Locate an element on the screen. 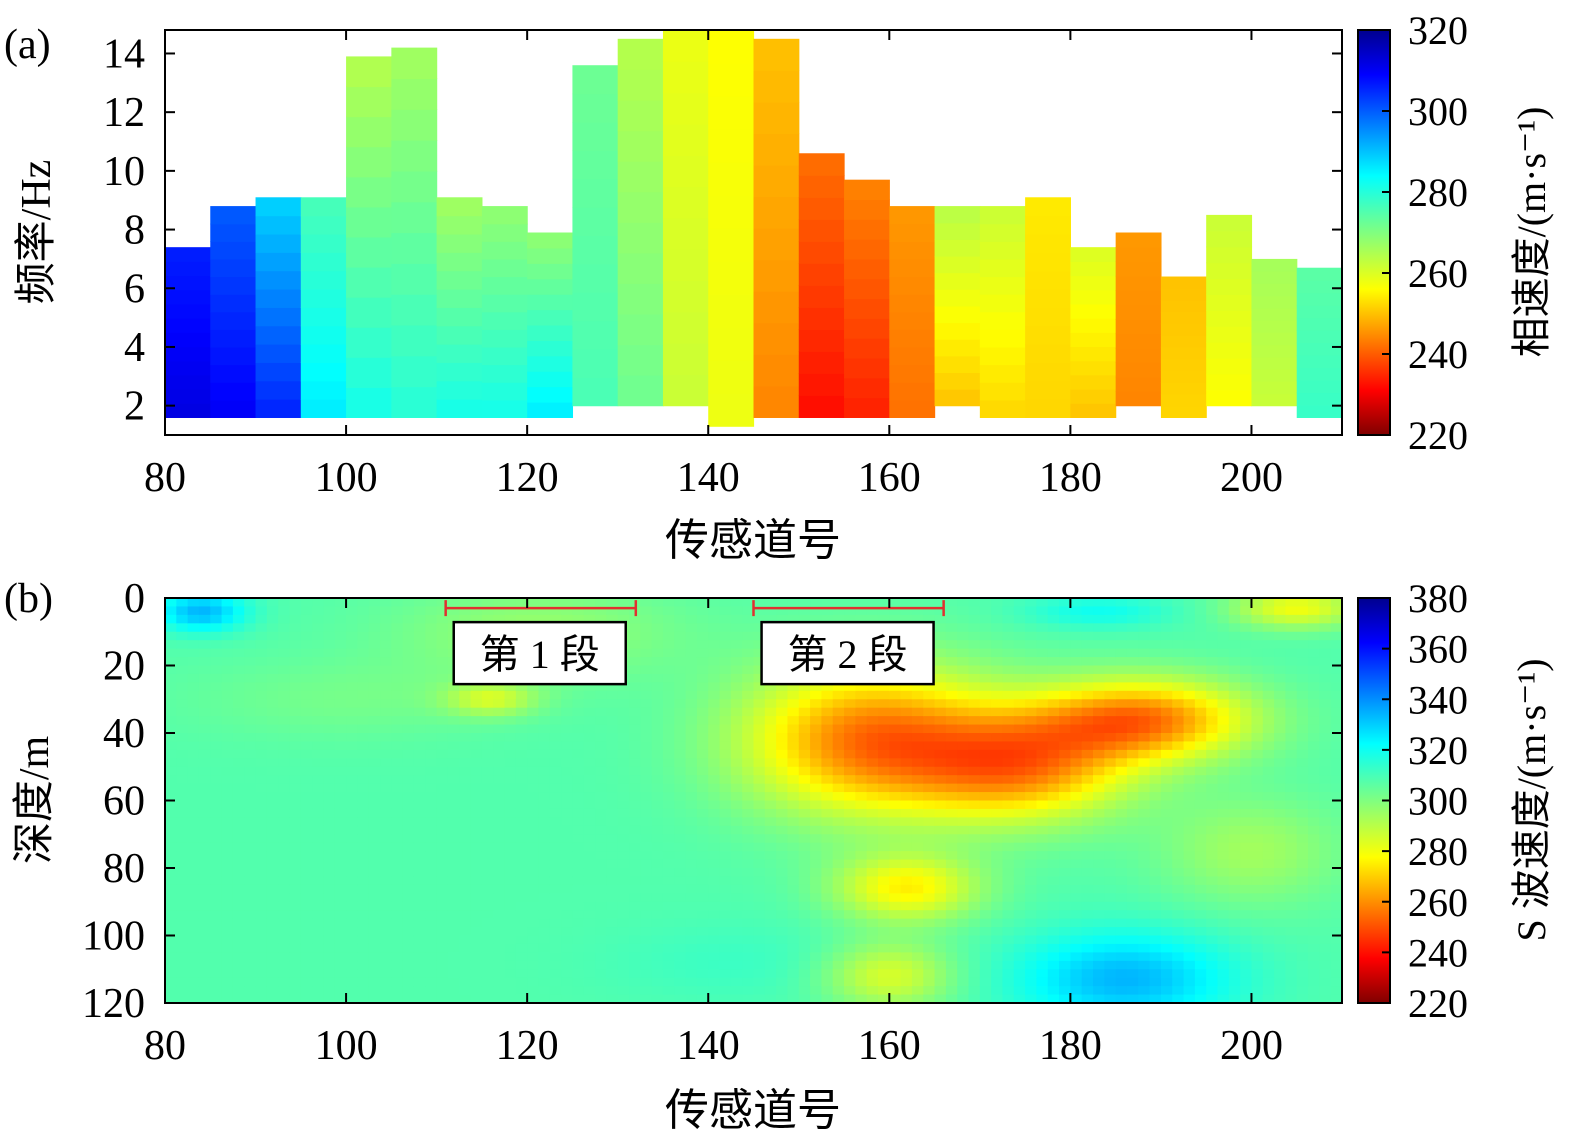 The height and width of the screenshot is (1148, 1575). a-cbar-tick-label: 220 is located at coordinates (1438, 435).